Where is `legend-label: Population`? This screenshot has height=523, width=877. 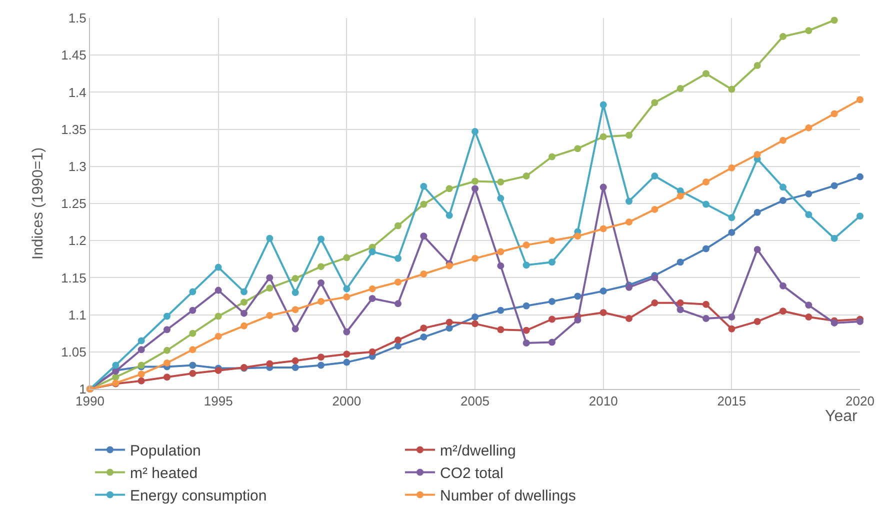 legend-label: Population is located at coordinates (165, 451).